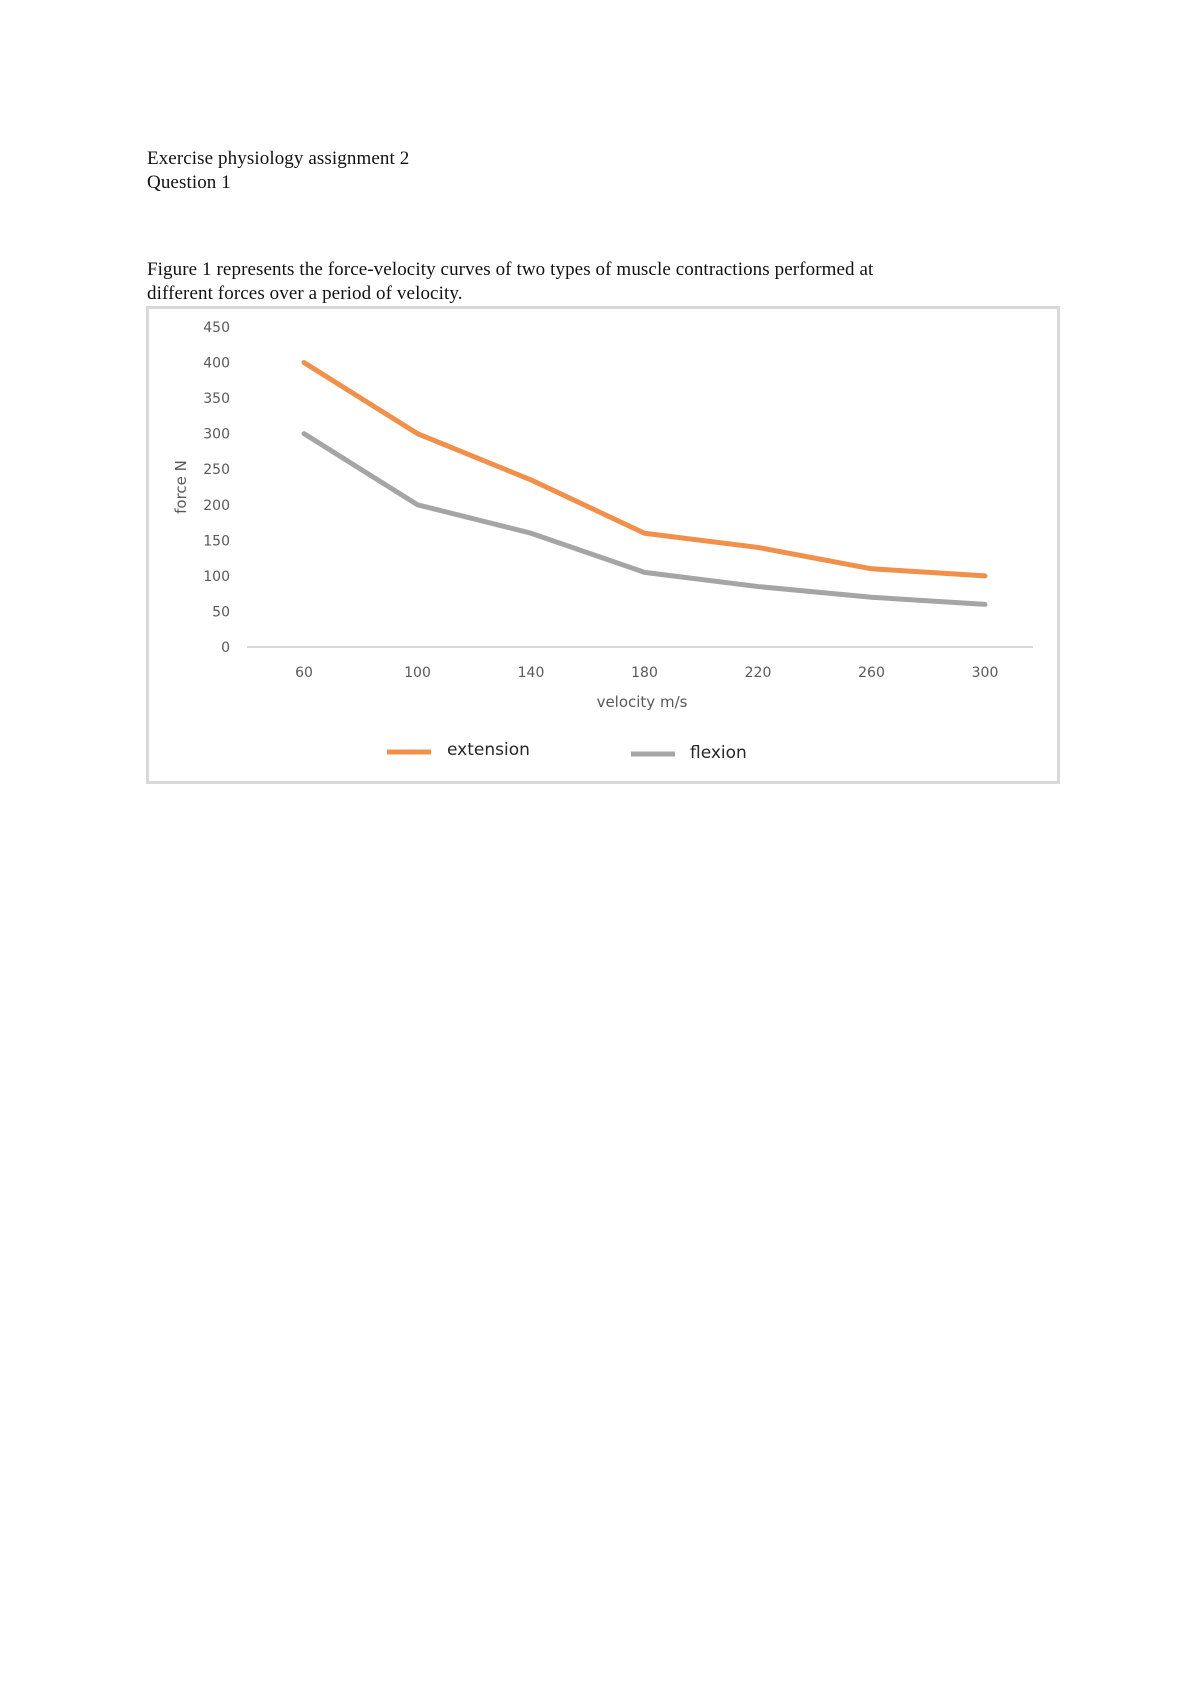  What do you see at coordinates (221, 612) in the screenshot?
I see `y-tick-label: 50` at bounding box center [221, 612].